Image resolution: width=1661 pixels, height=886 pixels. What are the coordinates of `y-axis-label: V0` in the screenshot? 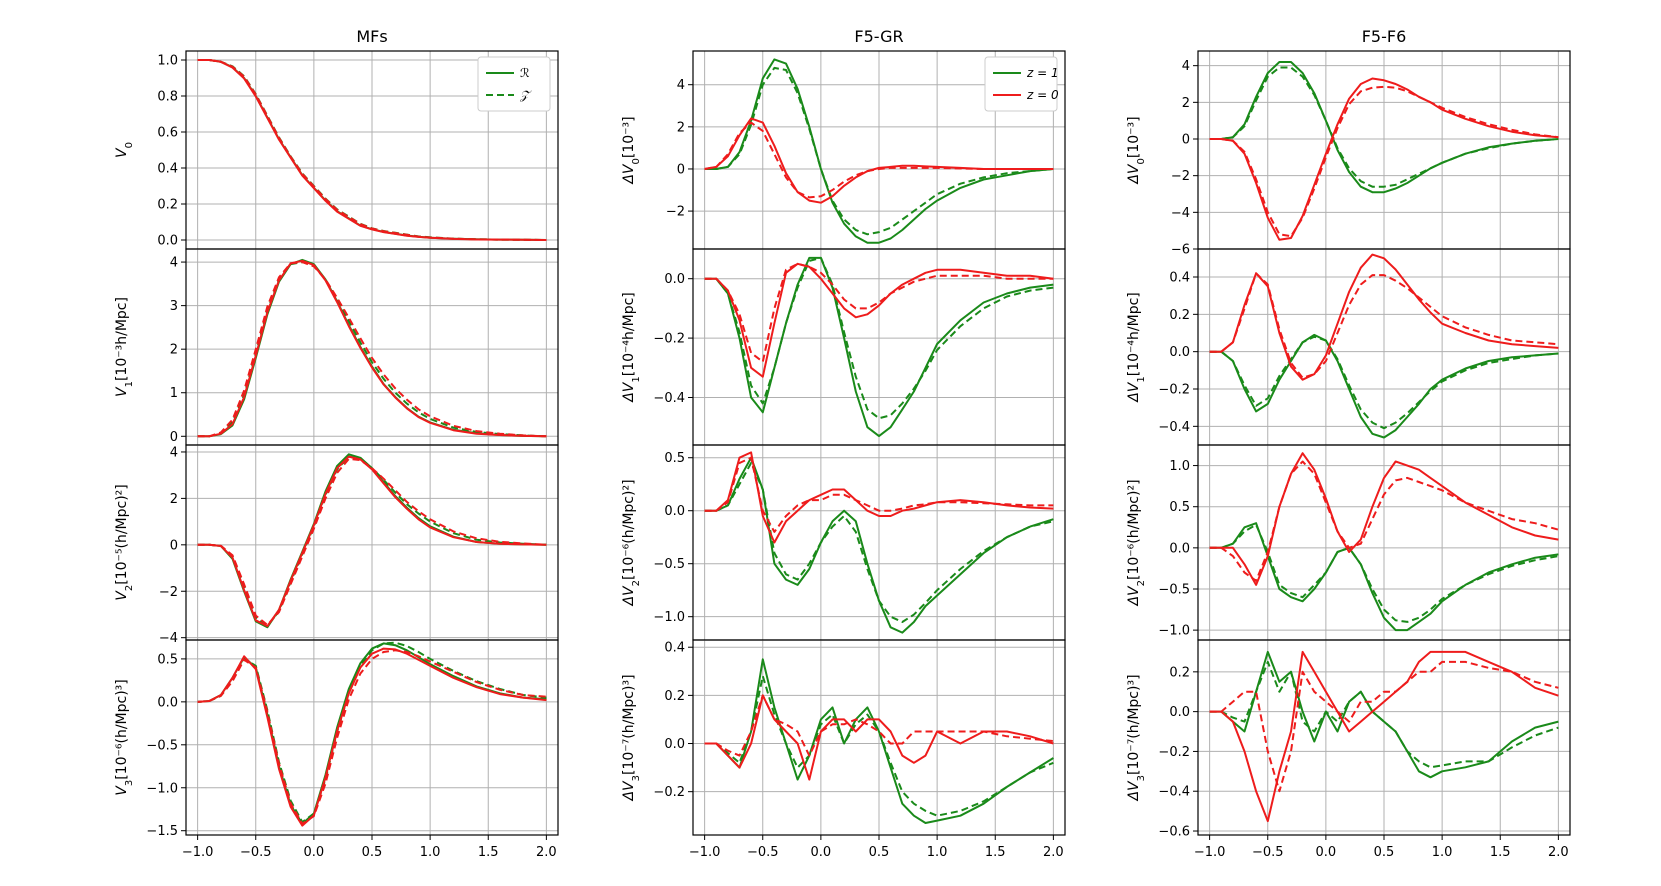 It's located at (124, 150).